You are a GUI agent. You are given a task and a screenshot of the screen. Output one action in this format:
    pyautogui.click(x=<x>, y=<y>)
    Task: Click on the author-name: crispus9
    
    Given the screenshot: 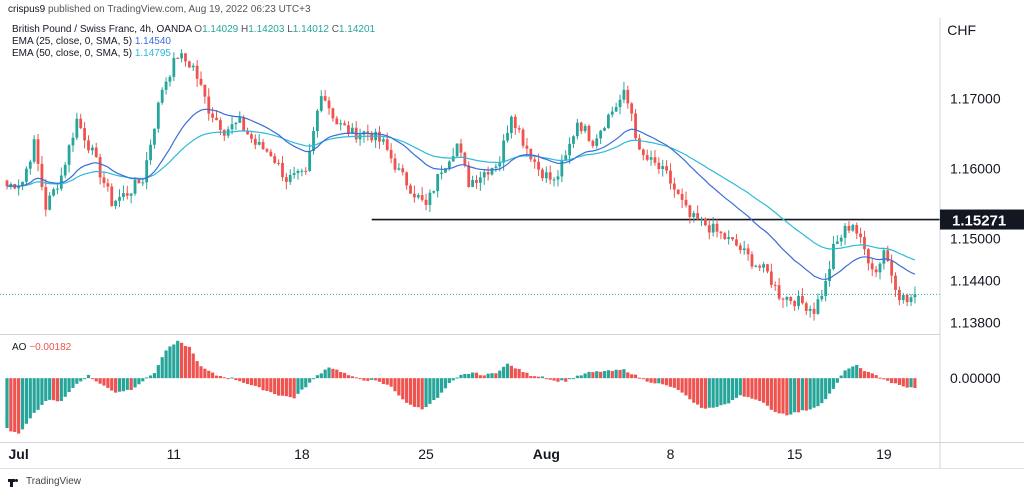 What is the action you would take?
    pyautogui.click(x=27, y=9)
    